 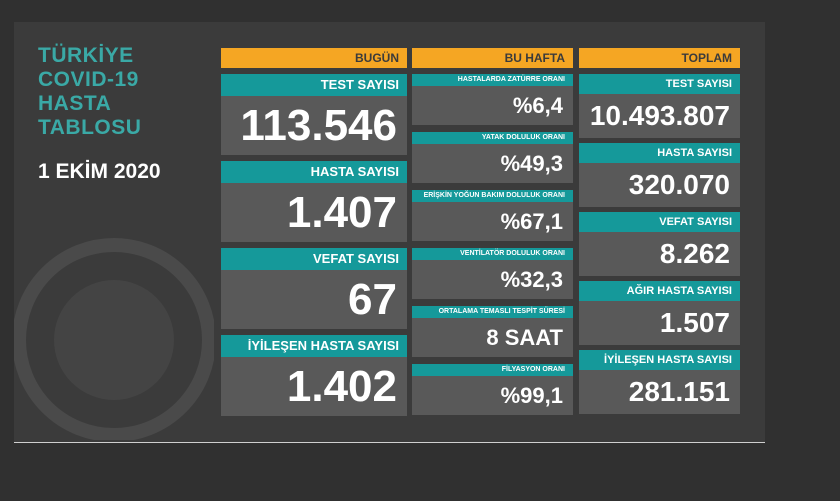 What do you see at coordinates (492, 395) in the screenshot?
I see `item-value: %99,1` at bounding box center [492, 395].